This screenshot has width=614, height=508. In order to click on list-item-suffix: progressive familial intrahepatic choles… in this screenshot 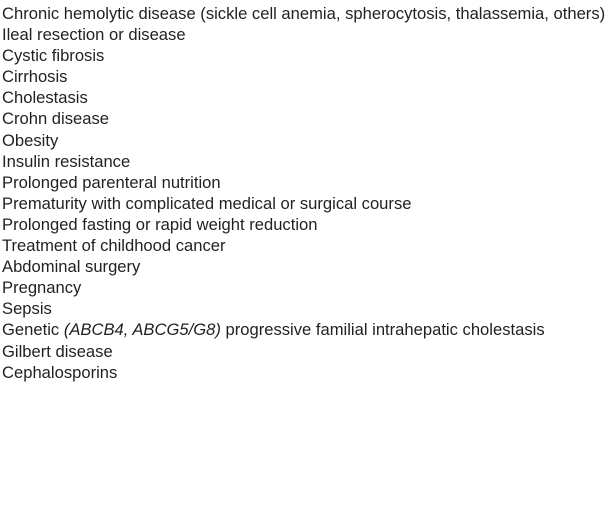, I will do `click(382, 330)`.